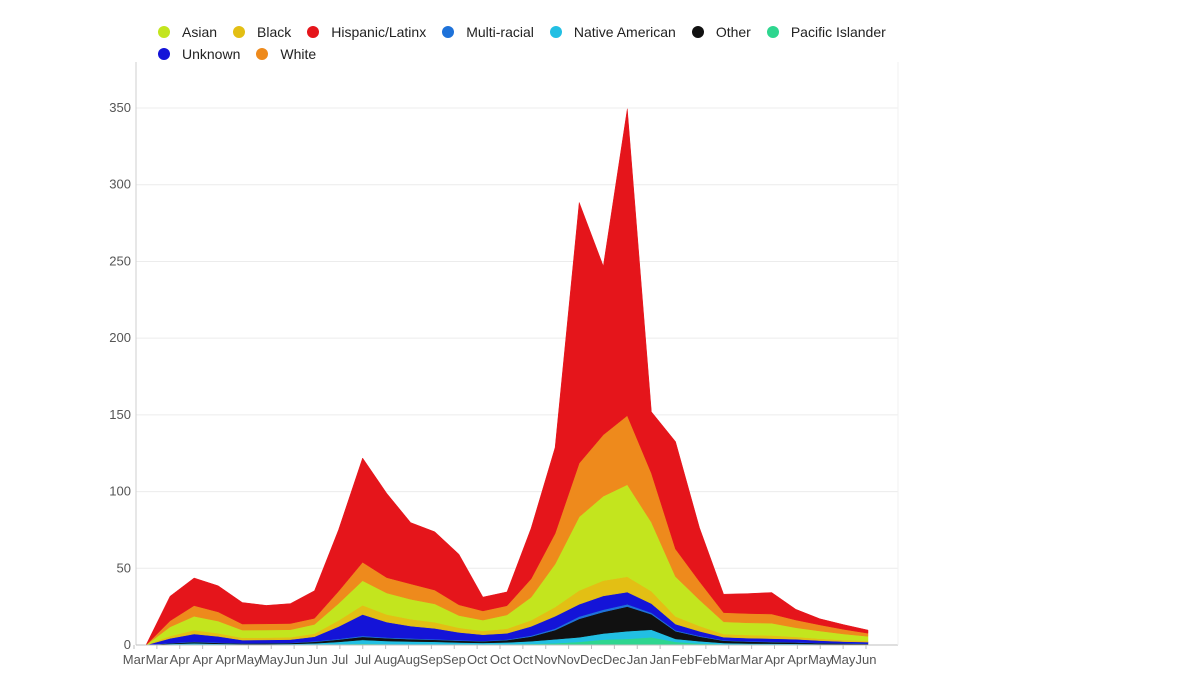  Describe the element at coordinates (697, 32) in the screenshot. I see `legend-dot-other` at that location.